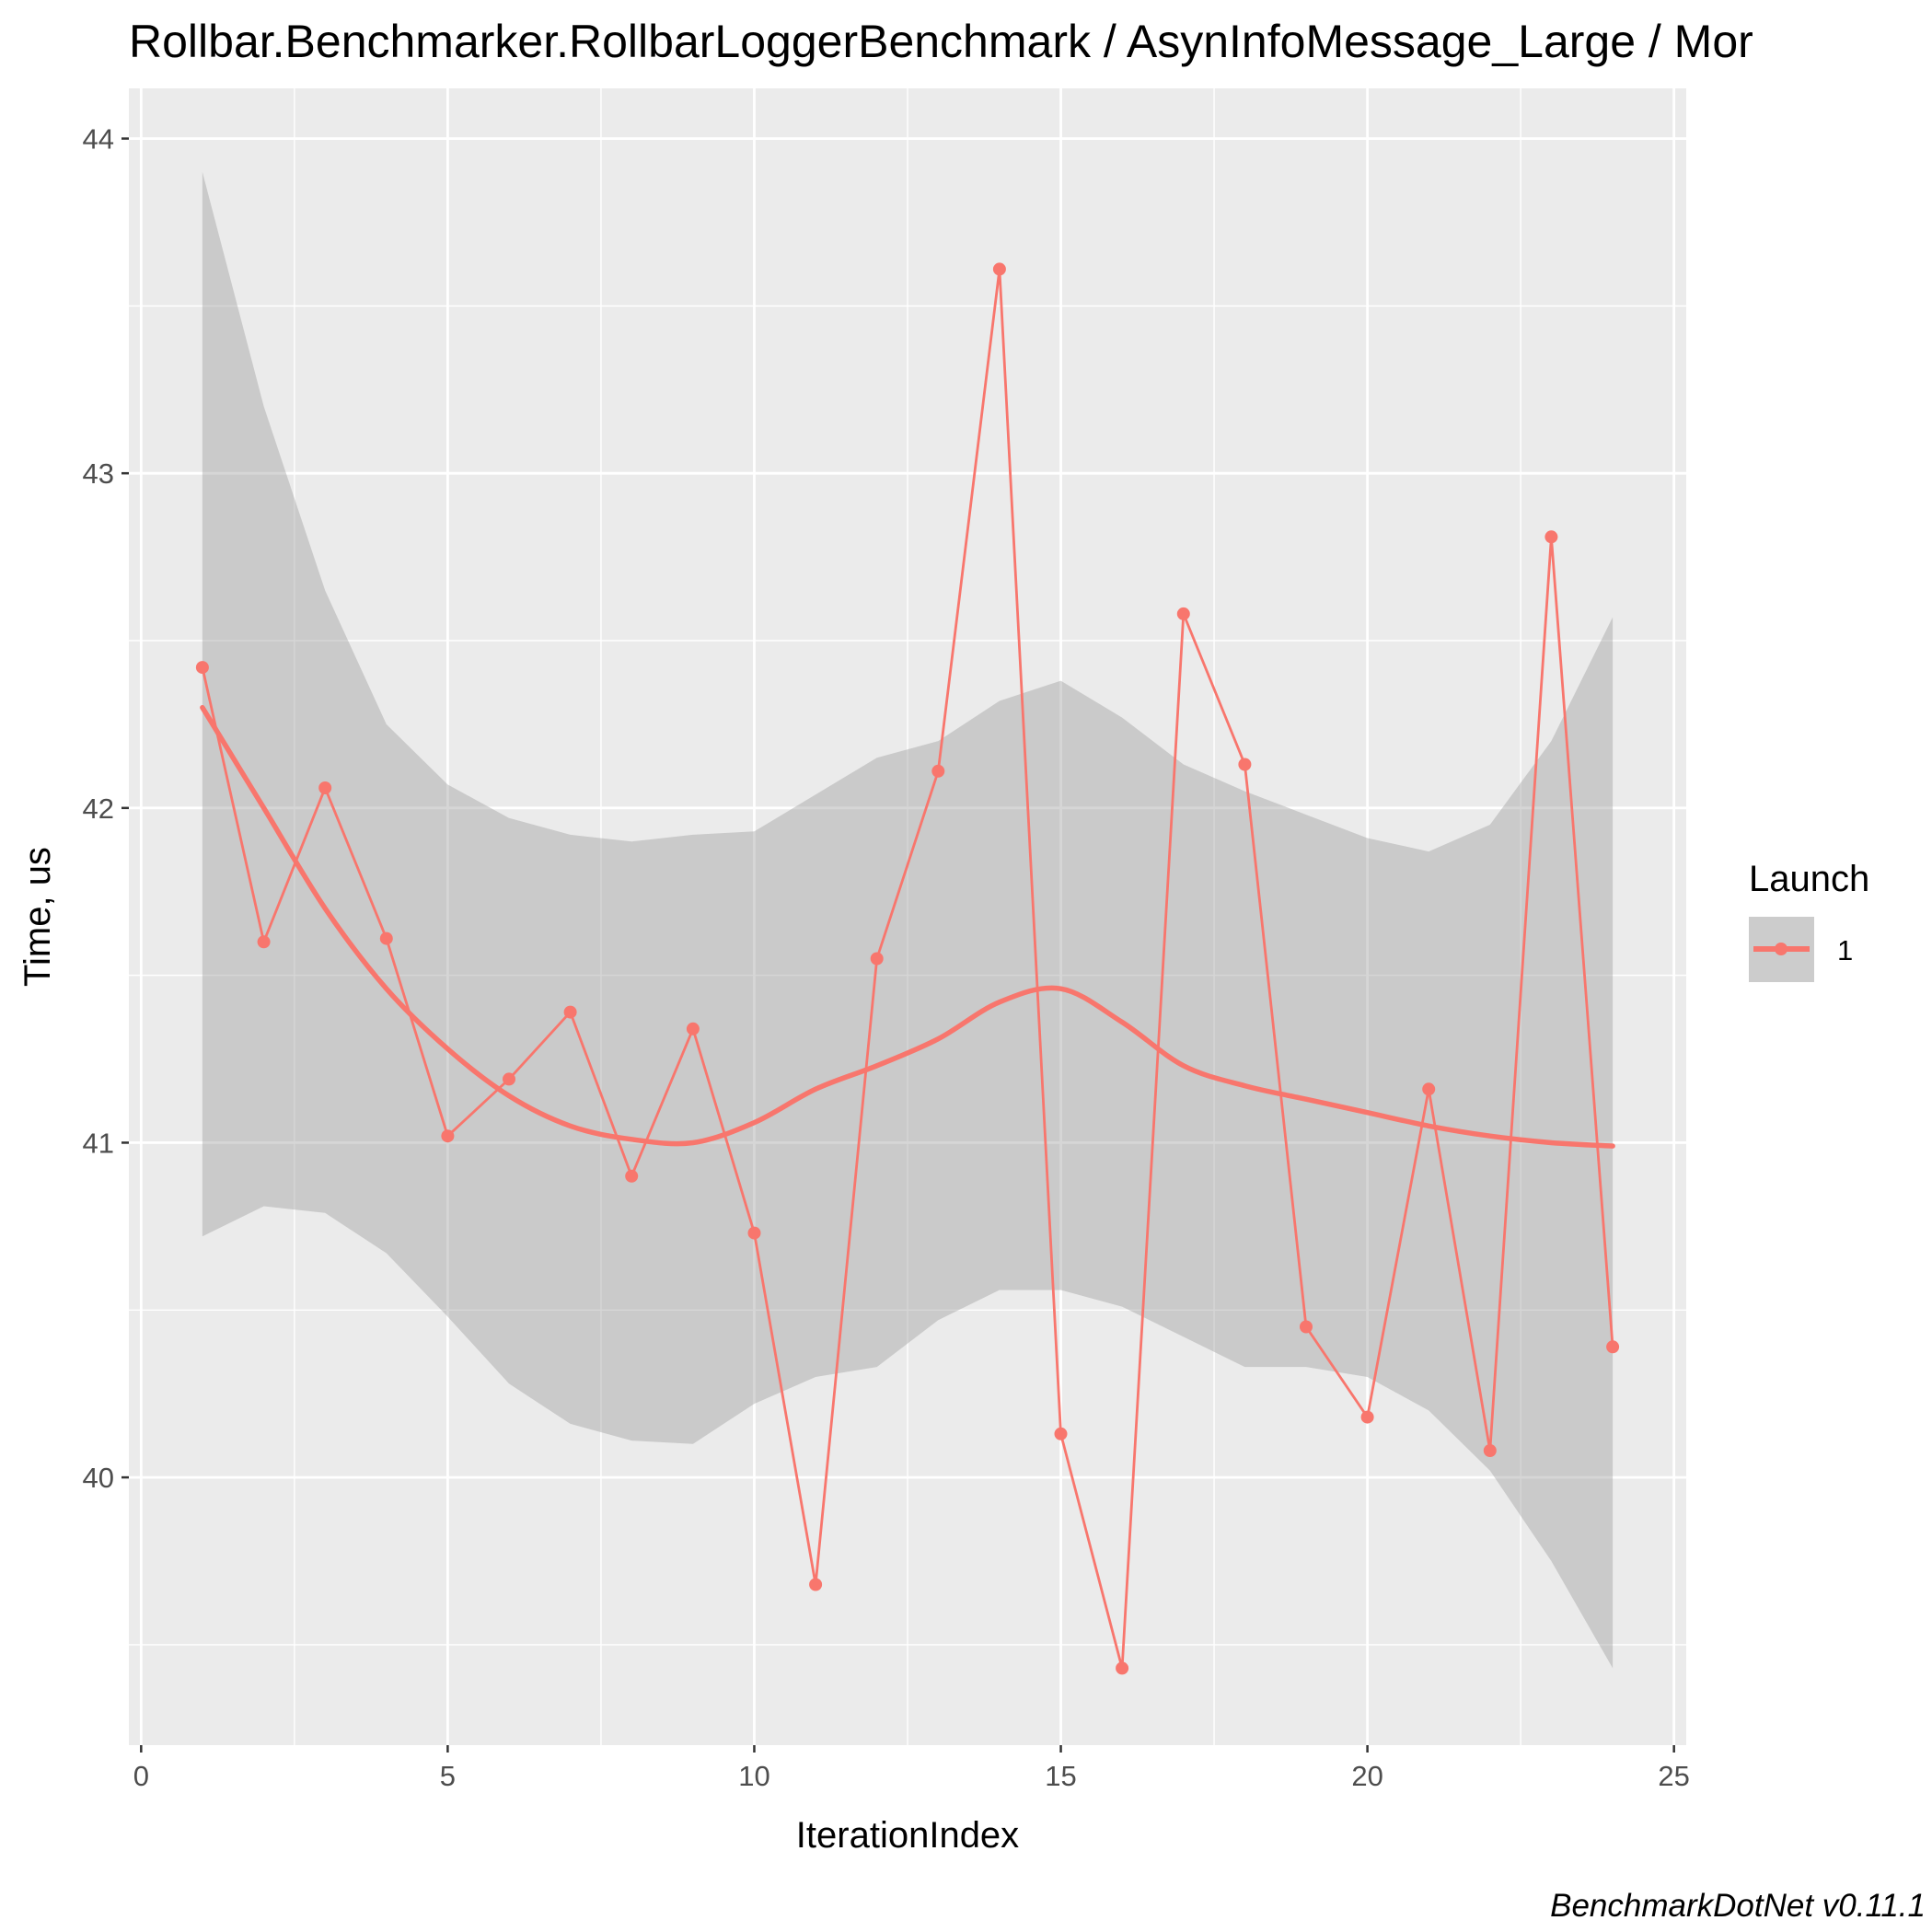 The height and width of the screenshot is (1932, 1932). I want to click on x-tick-label: 25, so click(1674, 1776).